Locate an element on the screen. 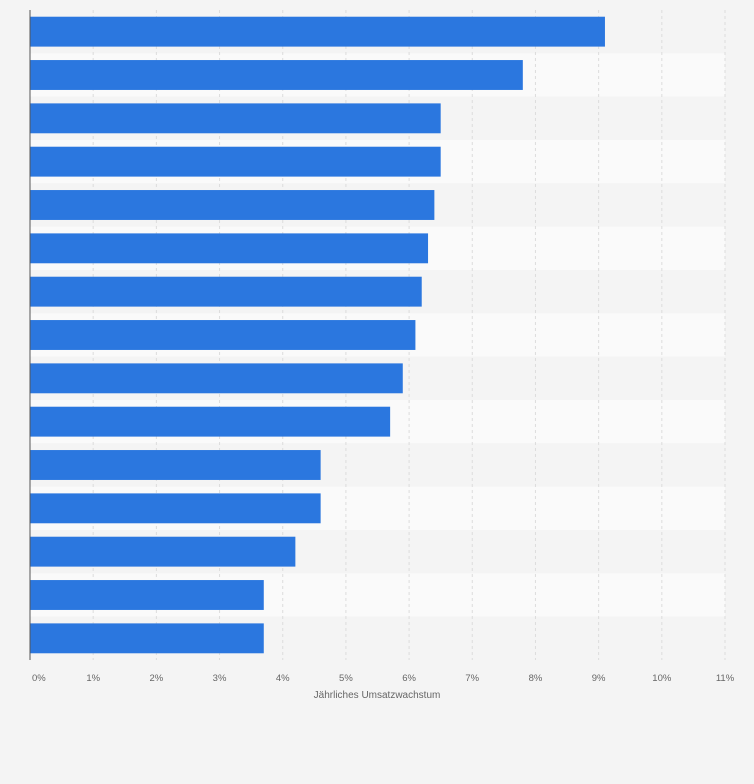 This screenshot has height=784, width=754. x-axis-label: Jährliches Umsatzwachstum is located at coordinates (377, 695).